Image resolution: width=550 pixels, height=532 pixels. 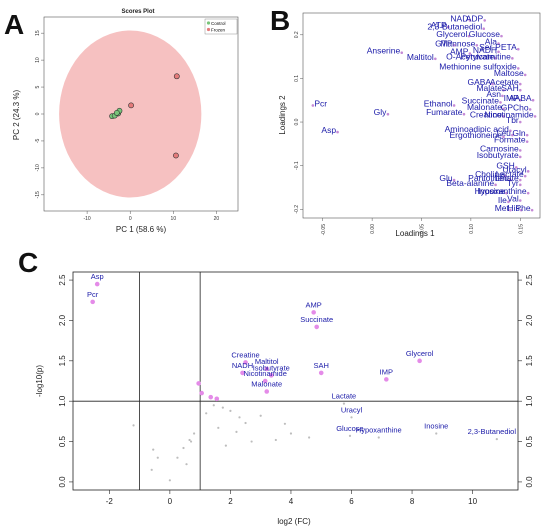 I want to click on loadings-x-label: Loadings 1, so click(x=415, y=233).